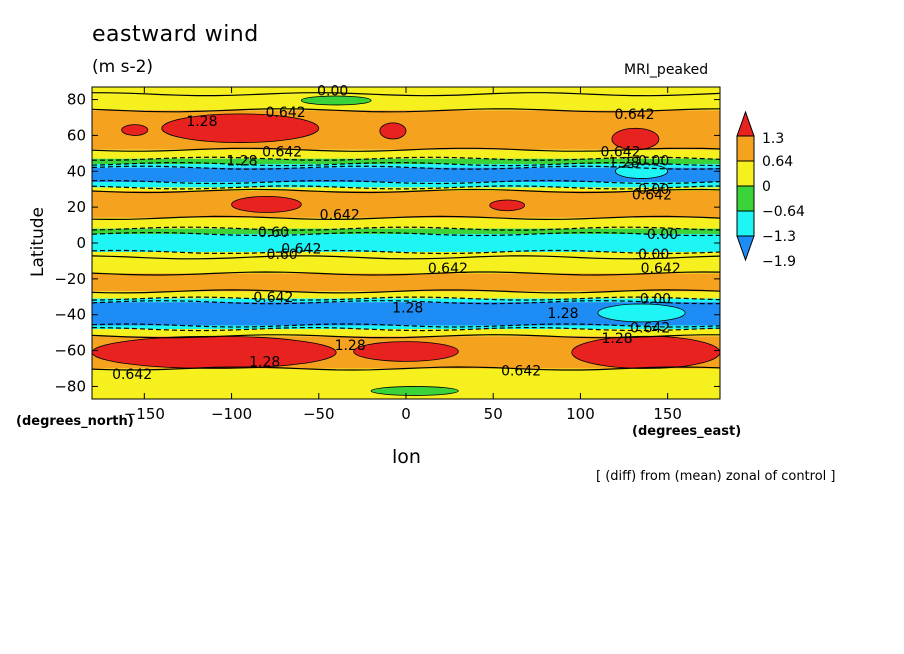 The height and width of the screenshot is (654, 904). What do you see at coordinates (634, 115) in the screenshot?
I see `contour-label-3: 0.642` at bounding box center [634, 115].